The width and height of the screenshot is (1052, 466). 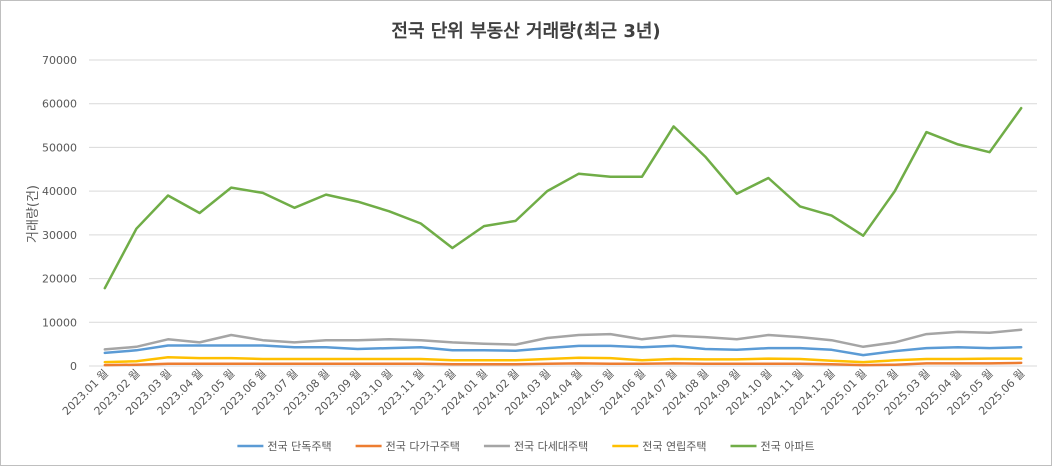 I want to click on y-tick-label: 50000, so click(x=59, y=147).